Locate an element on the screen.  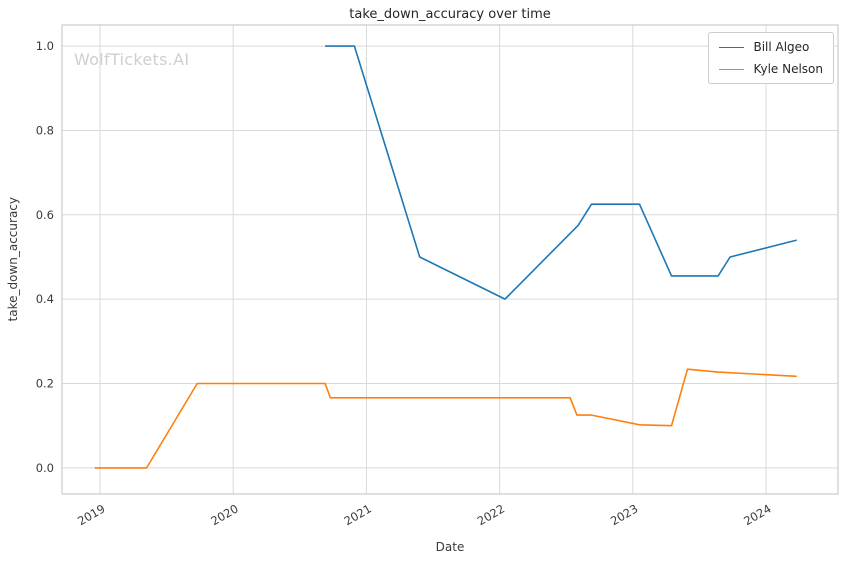
watermark: WolfTickets.AI is located at coordinates (132, 59).